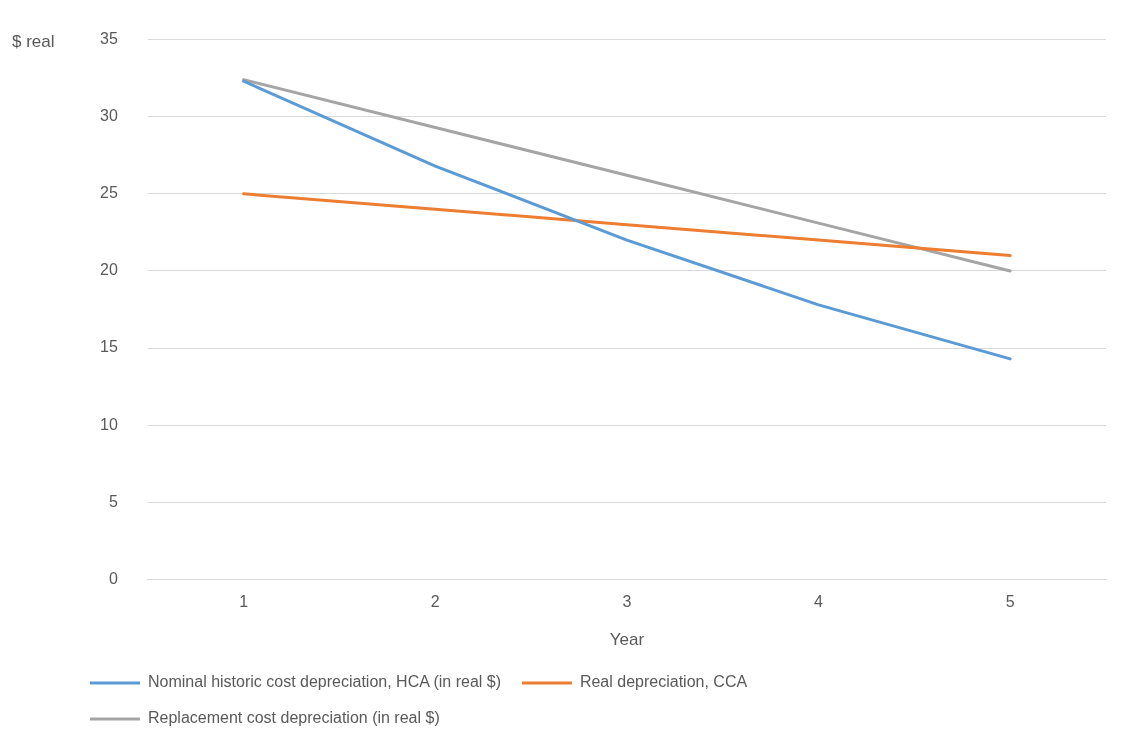  What do you see at coordinates (113, 501) in the screenshot?
I see `y-tick-label: 5` at bounding box center [113, 501].